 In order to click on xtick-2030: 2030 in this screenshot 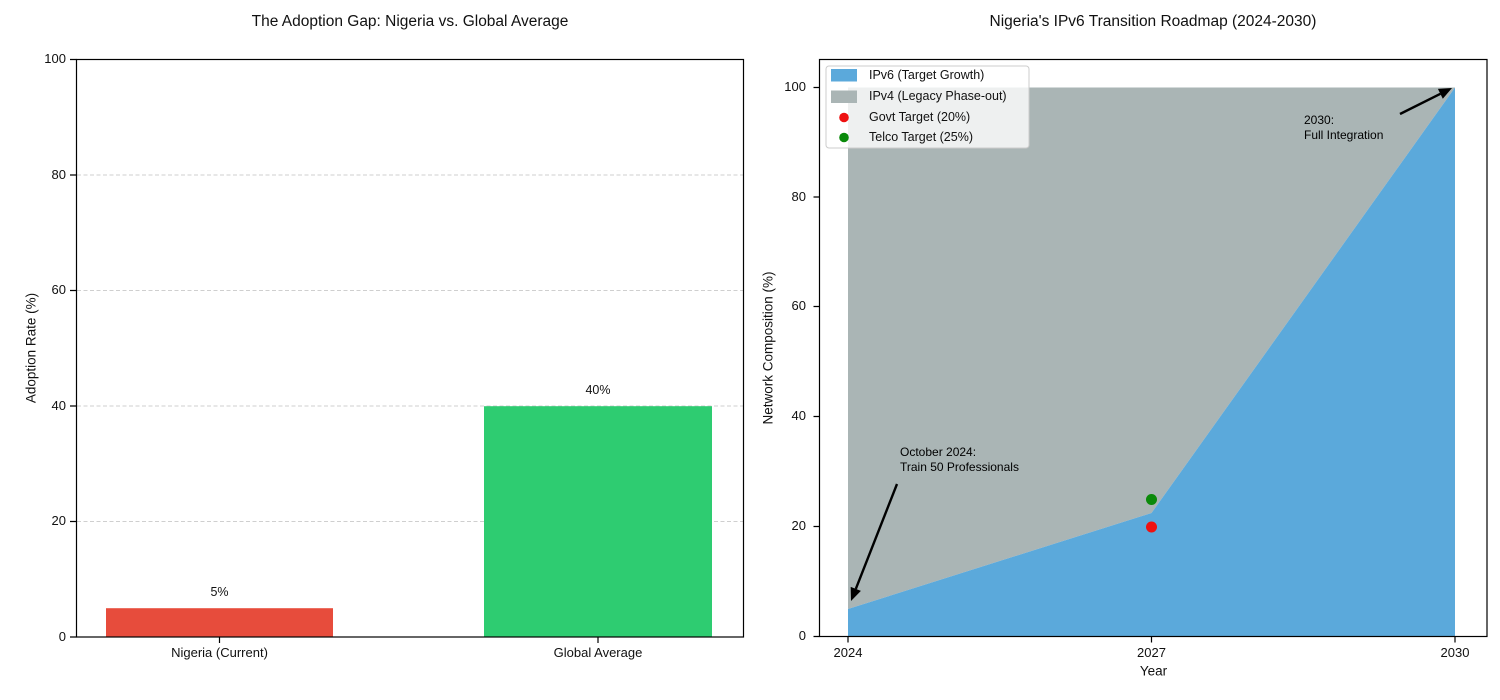, I will do `click(1455, 652)`.